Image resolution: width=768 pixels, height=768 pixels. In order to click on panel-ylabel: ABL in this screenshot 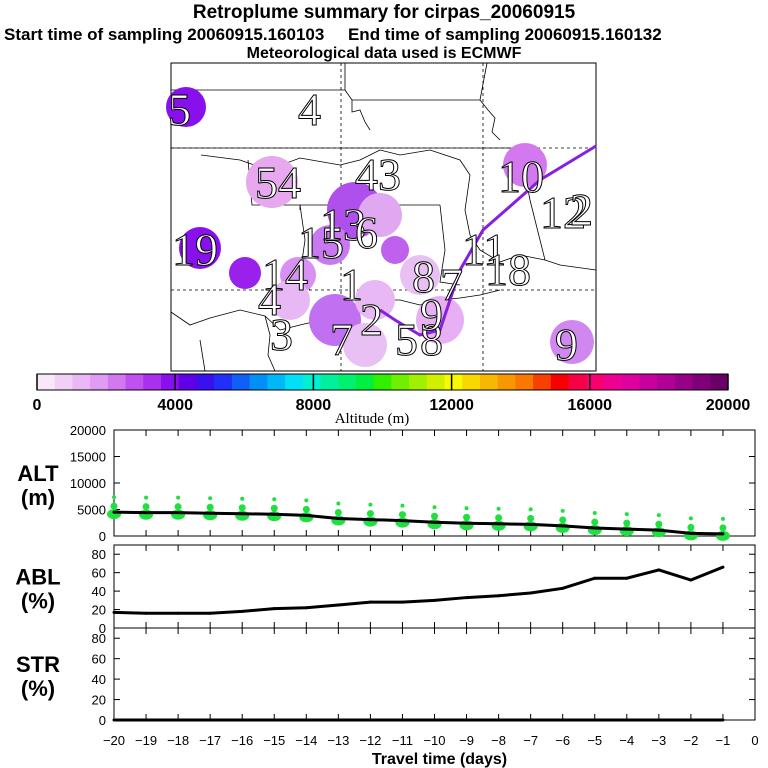, I will do `click(37, 577)`.